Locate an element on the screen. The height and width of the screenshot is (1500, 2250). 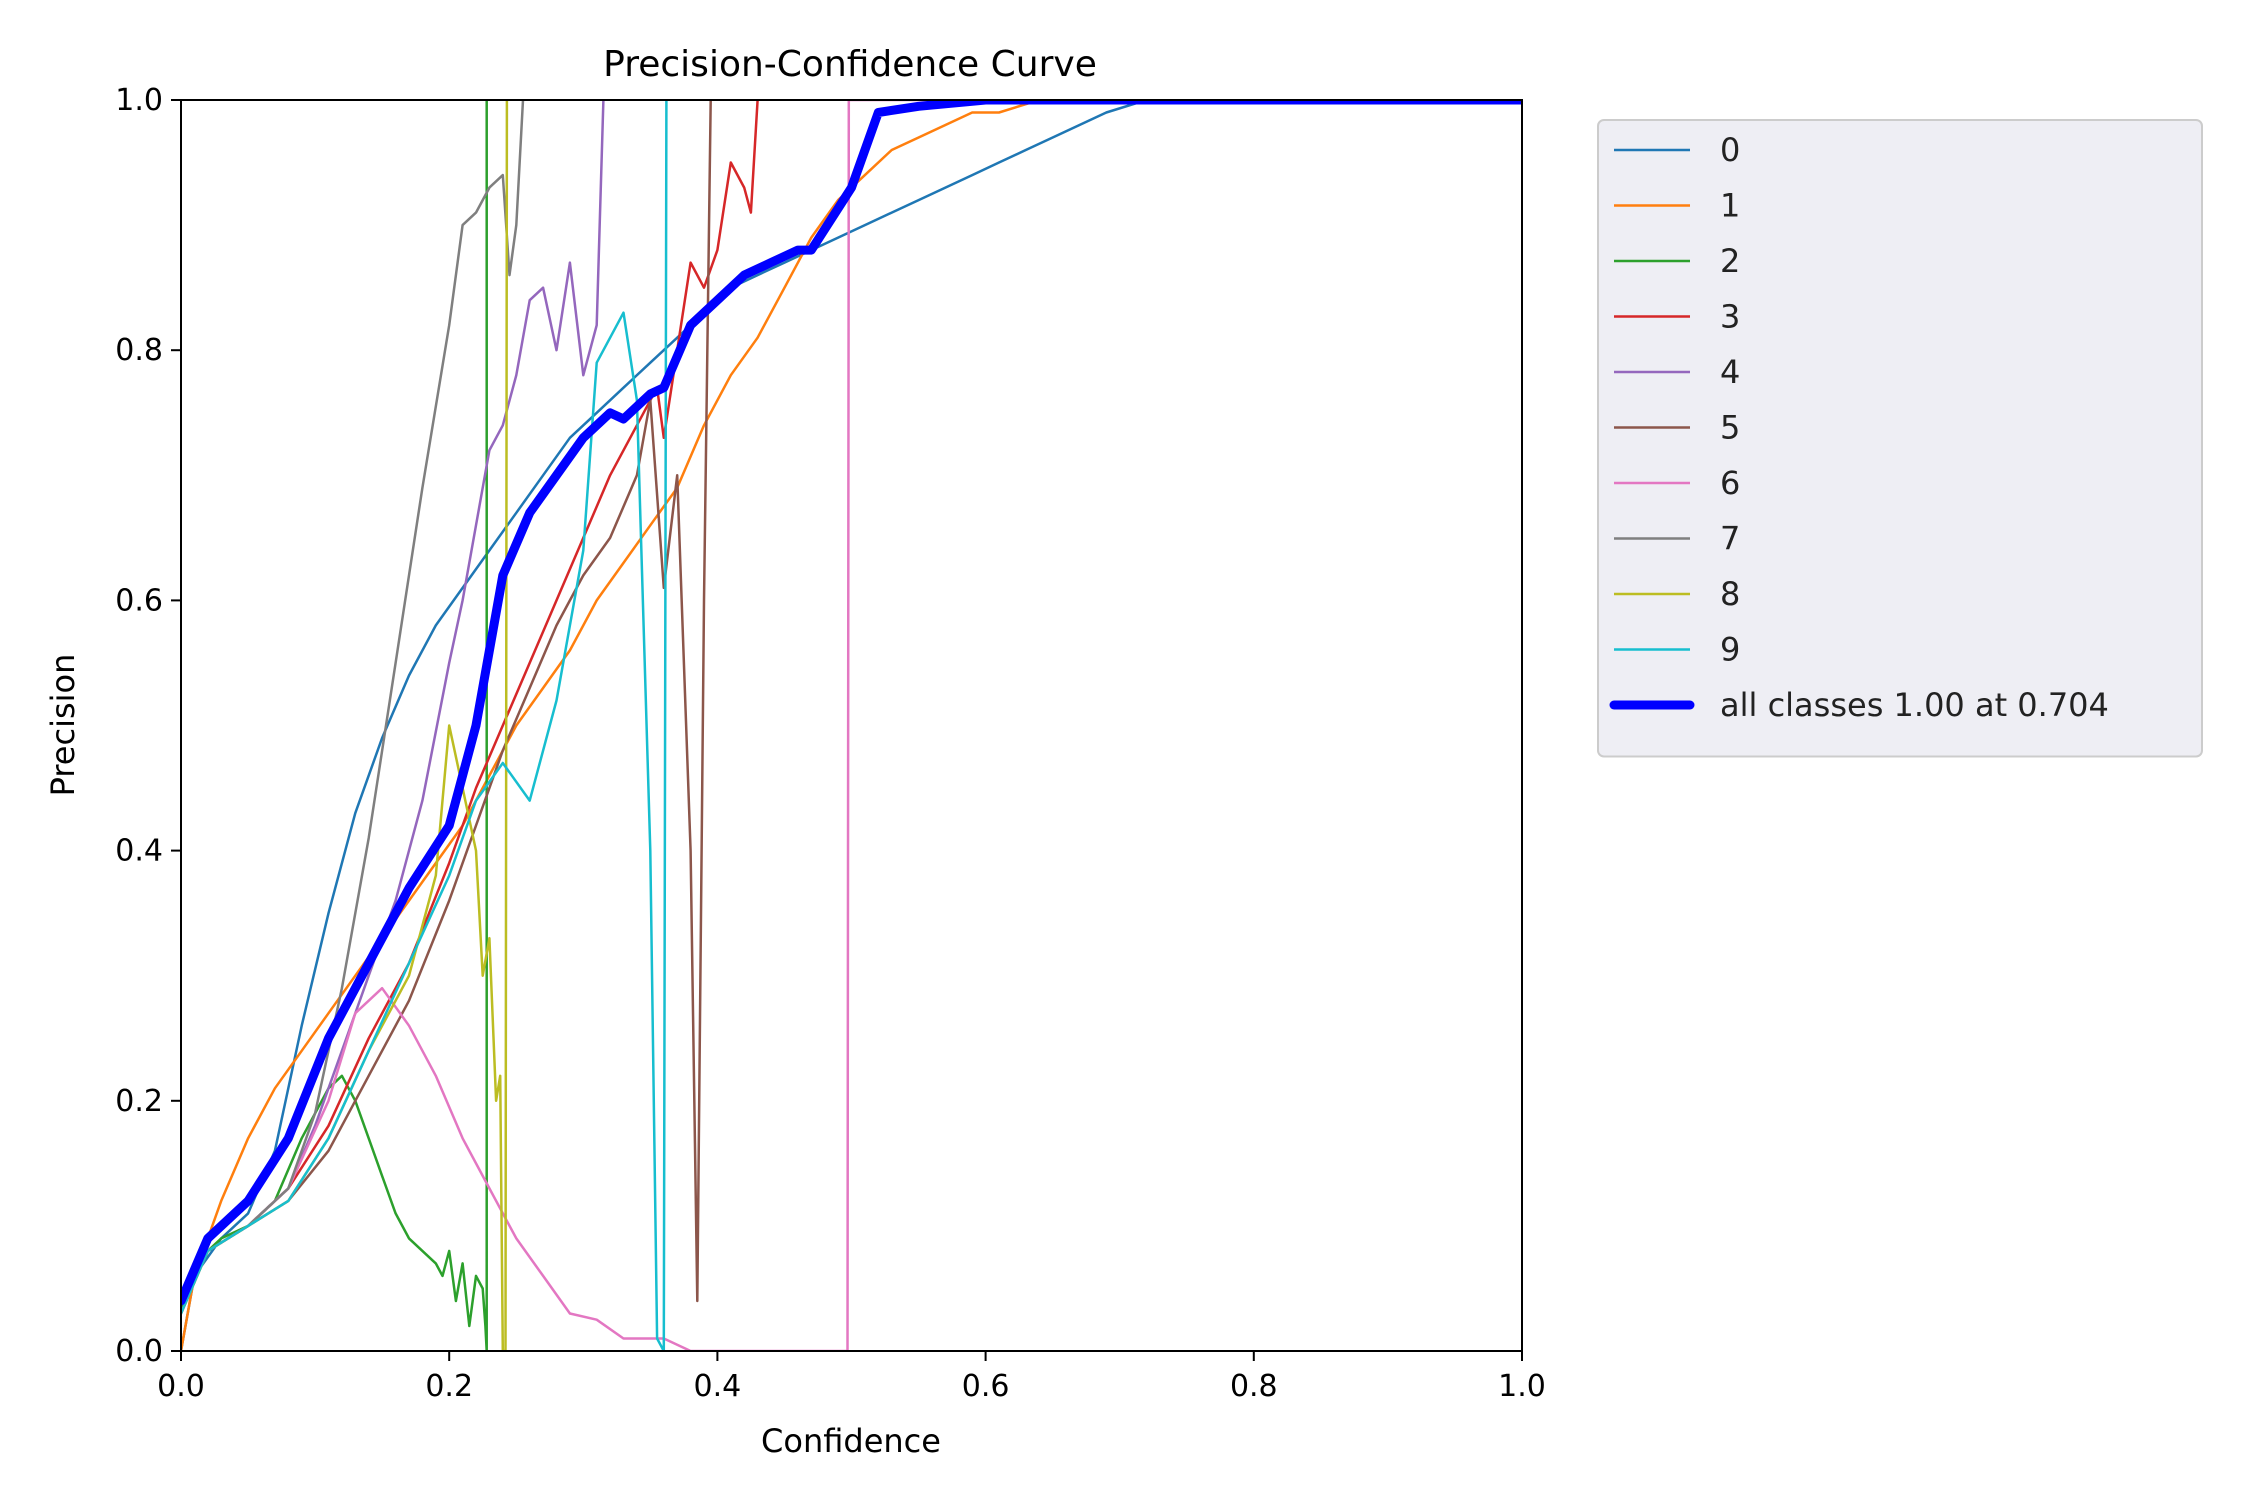
y-tick-label: 1.0 is located at coordinates (139, 100).